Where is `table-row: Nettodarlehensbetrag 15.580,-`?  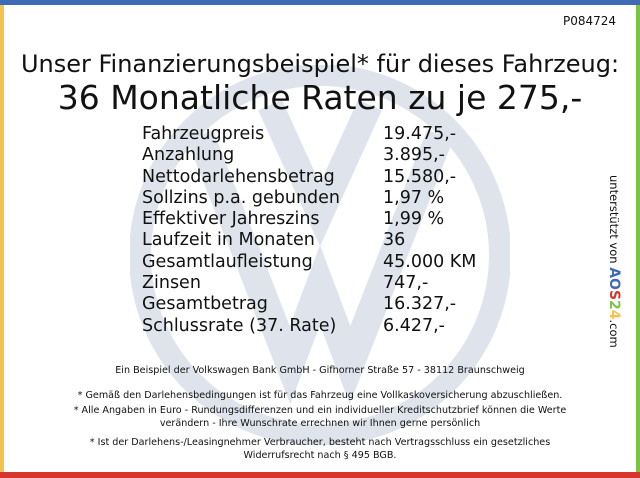 table-row: Nettodarlehensbetrag 15.580,- is located at coordinates (309, 177).